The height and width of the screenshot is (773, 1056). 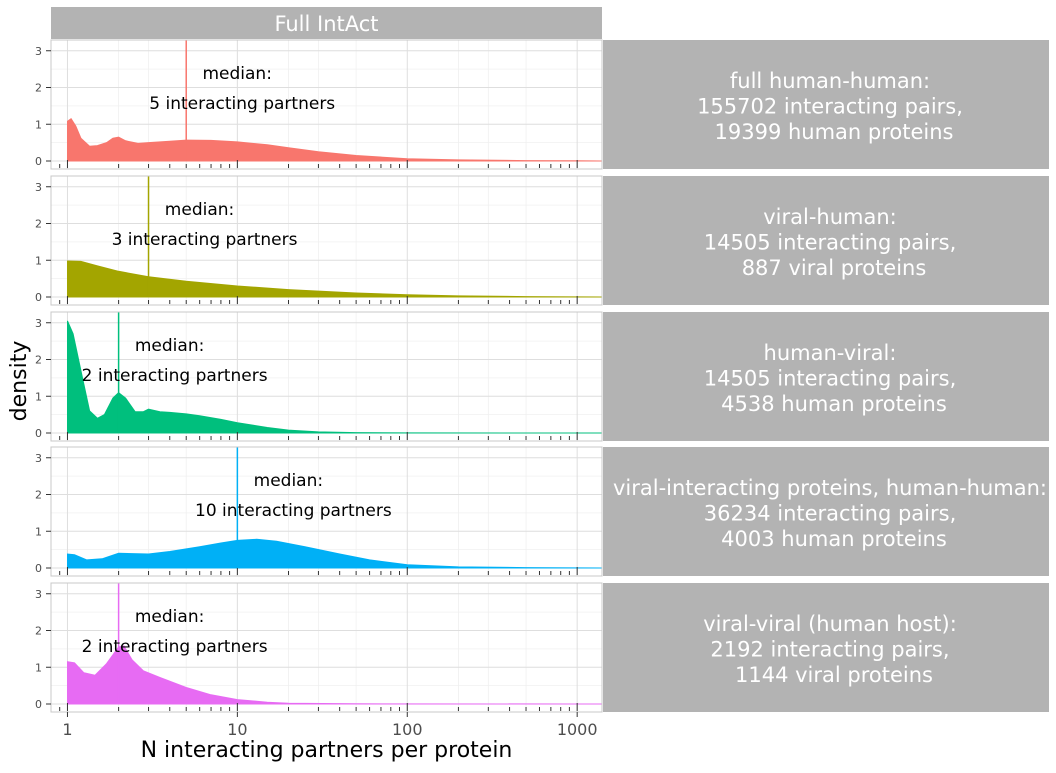 I want to click on strip-line-3: 4003 human proteins, so click(x=834, y=539).